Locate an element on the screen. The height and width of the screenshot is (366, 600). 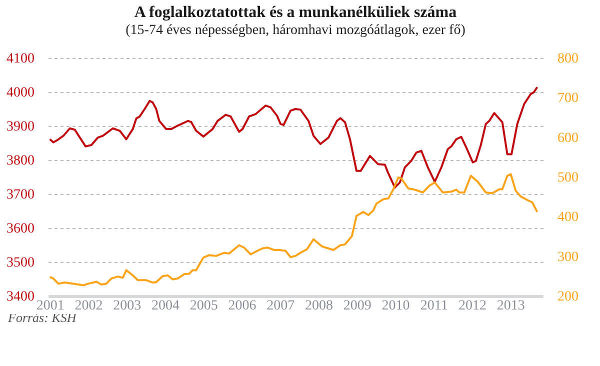
x-tick-label: 2006 is located at coordinates (242, 306).